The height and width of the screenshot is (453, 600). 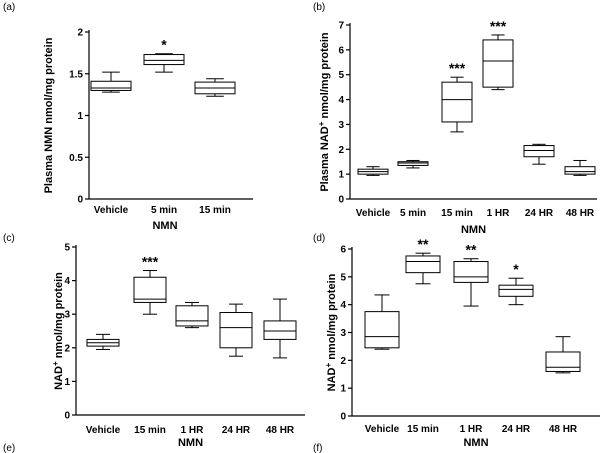 What do you see at coordinates (67, 281) in the screenshot?
I see `y-tick-label-c-4: 4` at bounding box center [67, 281].